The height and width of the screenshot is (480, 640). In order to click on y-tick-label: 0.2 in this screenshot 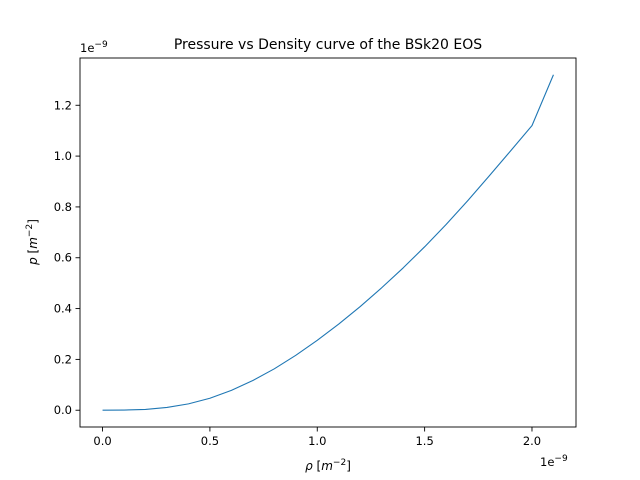, I will do `click(63, 359)`.